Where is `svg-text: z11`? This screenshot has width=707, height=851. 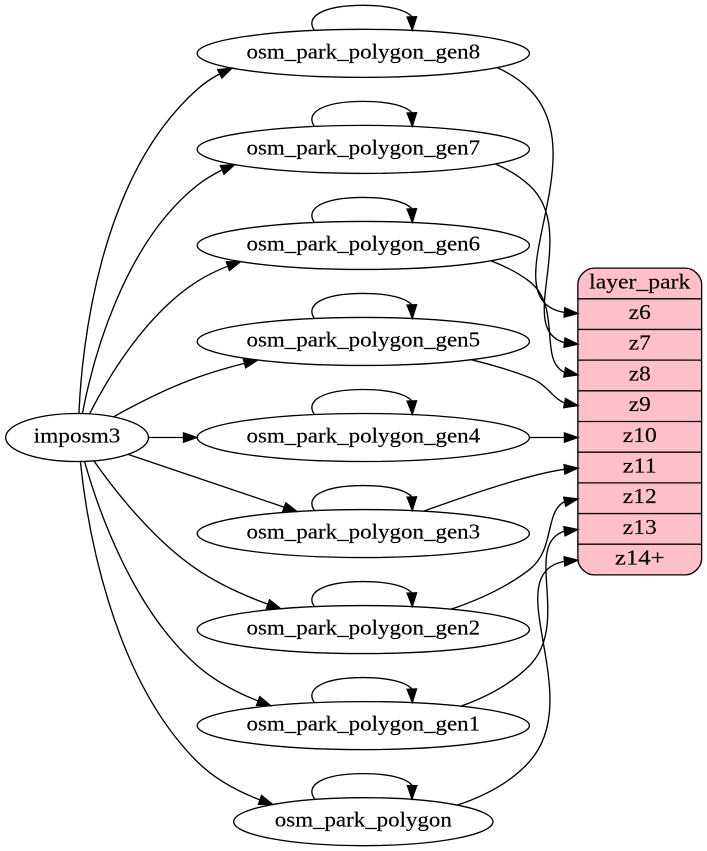 svg-text: z11 is located at coordinates (640, 466).